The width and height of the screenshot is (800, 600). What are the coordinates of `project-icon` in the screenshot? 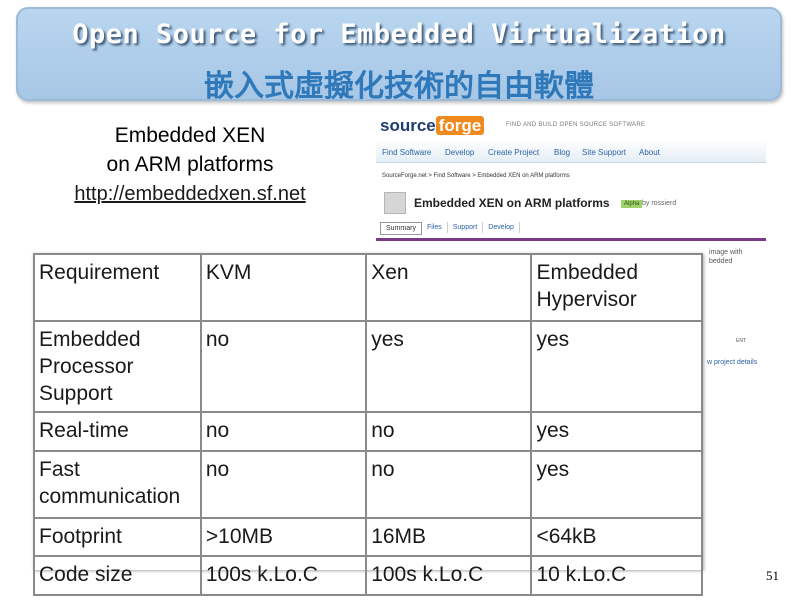 It's located at (395, 203).